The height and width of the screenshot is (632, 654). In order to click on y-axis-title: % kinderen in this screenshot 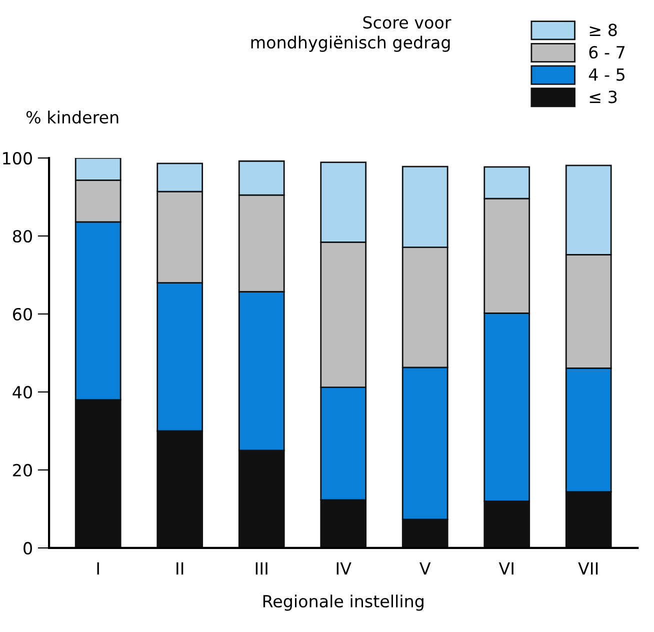, I will do `click(72, 117)`.